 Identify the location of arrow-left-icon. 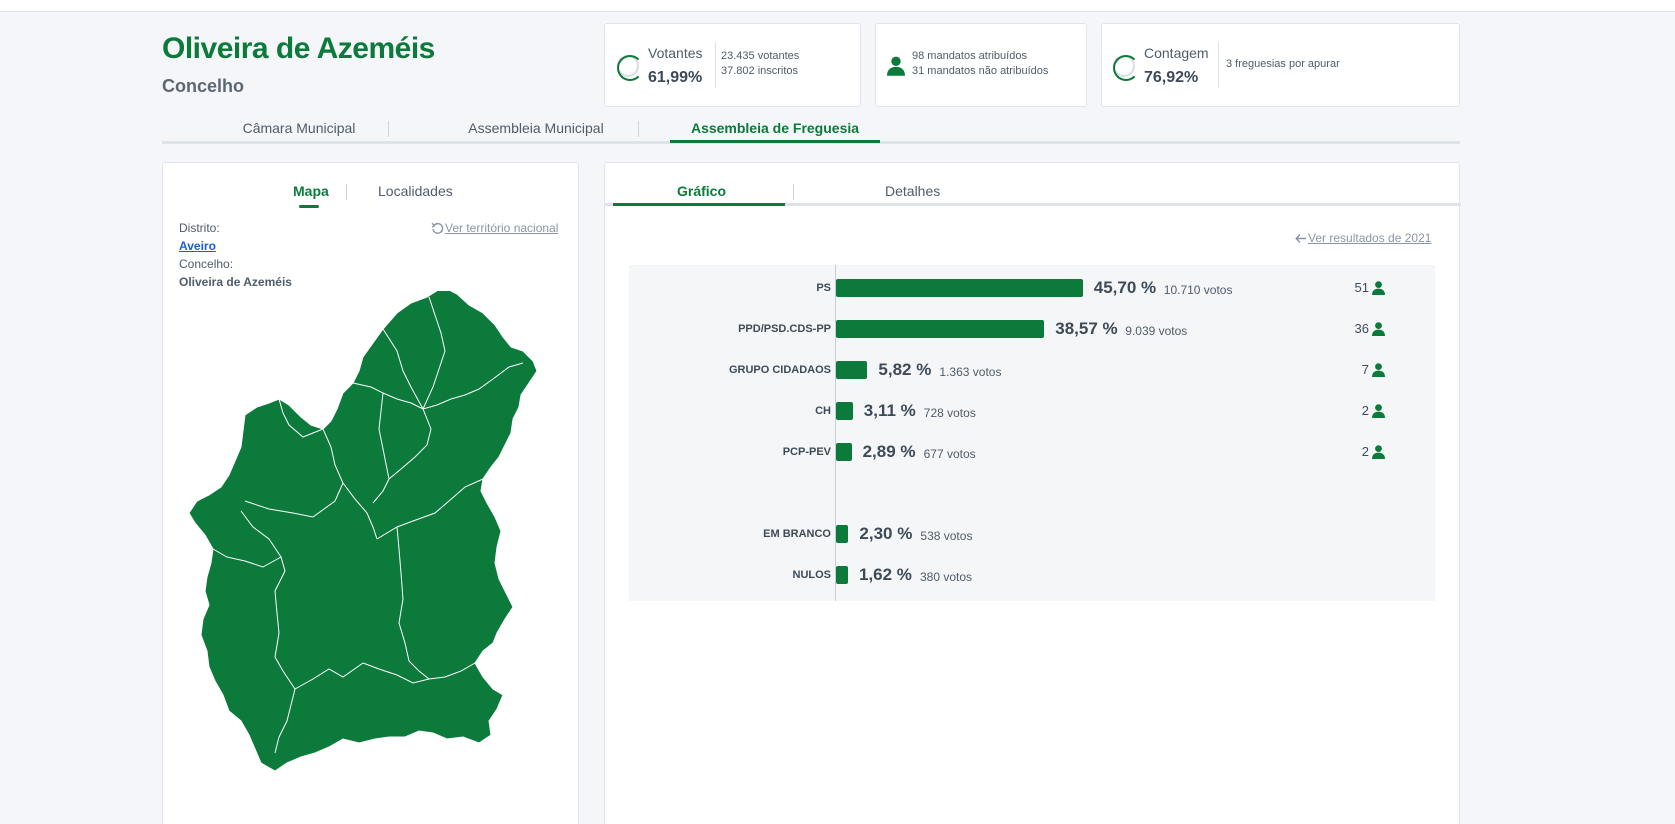
(1300, 238).